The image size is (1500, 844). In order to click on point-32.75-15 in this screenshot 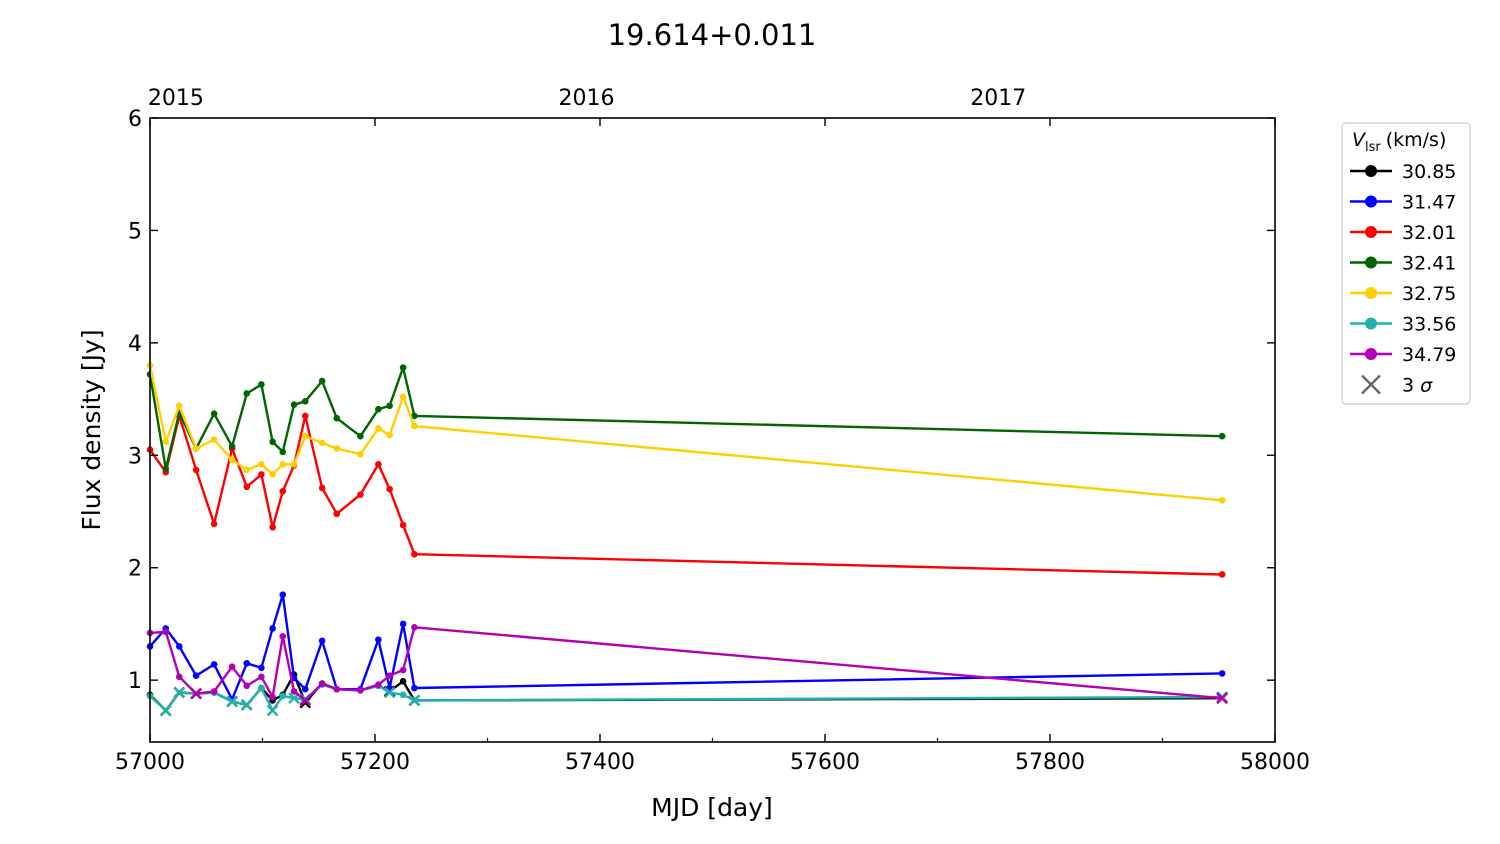, I will do `click(378, 428)`.